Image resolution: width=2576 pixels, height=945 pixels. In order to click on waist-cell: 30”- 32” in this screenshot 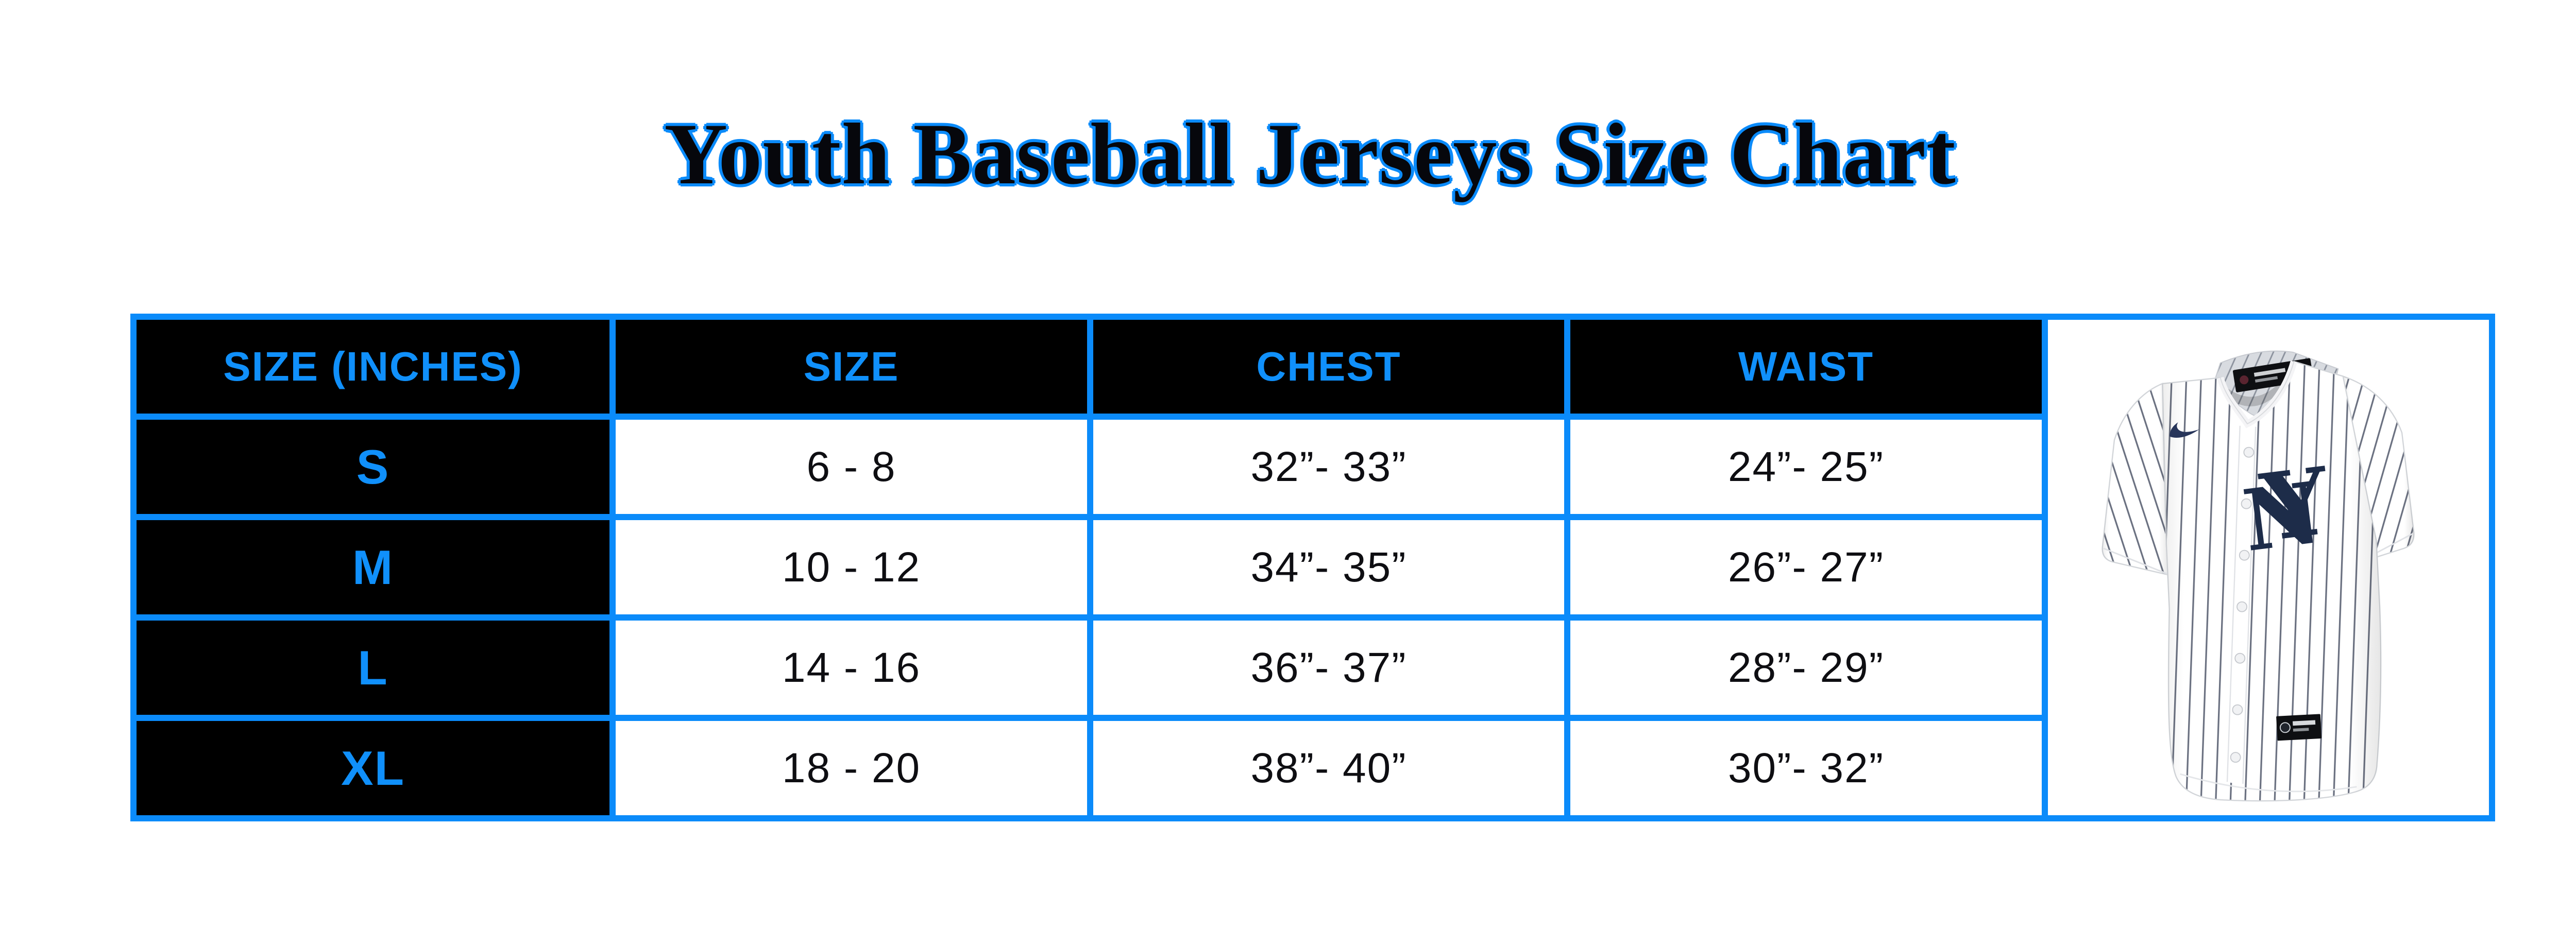, I will do `click(1806, 768)`.